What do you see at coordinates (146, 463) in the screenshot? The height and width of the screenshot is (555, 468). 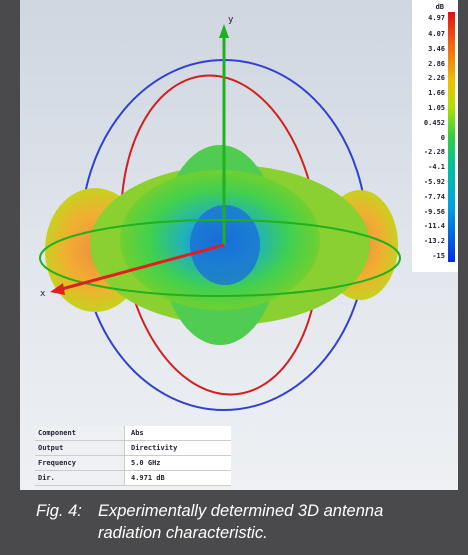 I see `info-value: 5.0 GHz` at bounding box center [146, 463].